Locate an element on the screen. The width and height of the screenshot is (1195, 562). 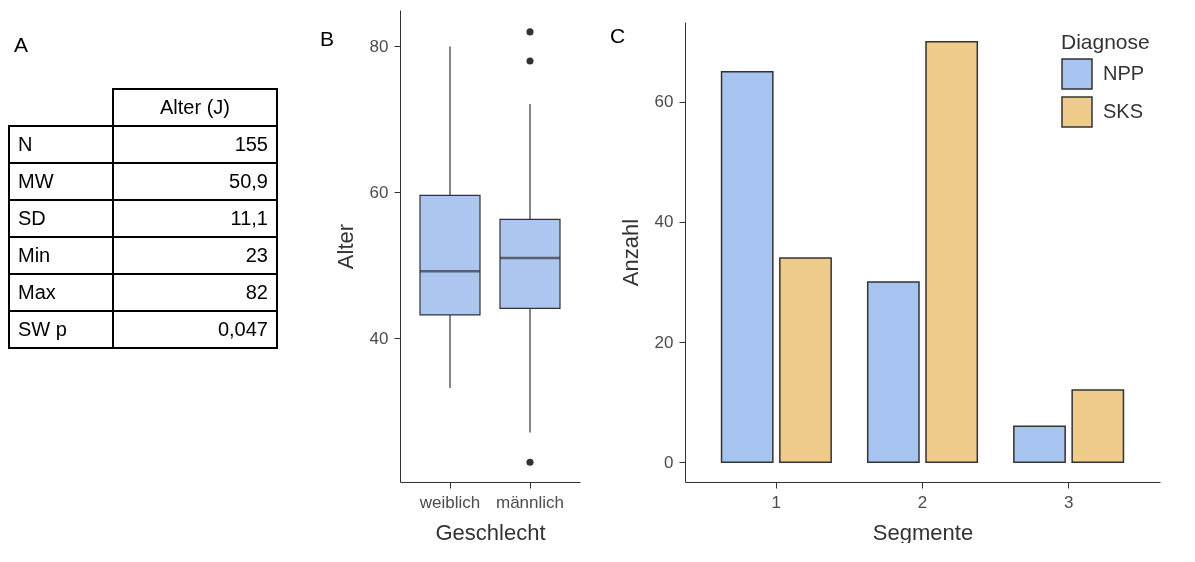
category-label: SD is located at coordinates (61, 218).